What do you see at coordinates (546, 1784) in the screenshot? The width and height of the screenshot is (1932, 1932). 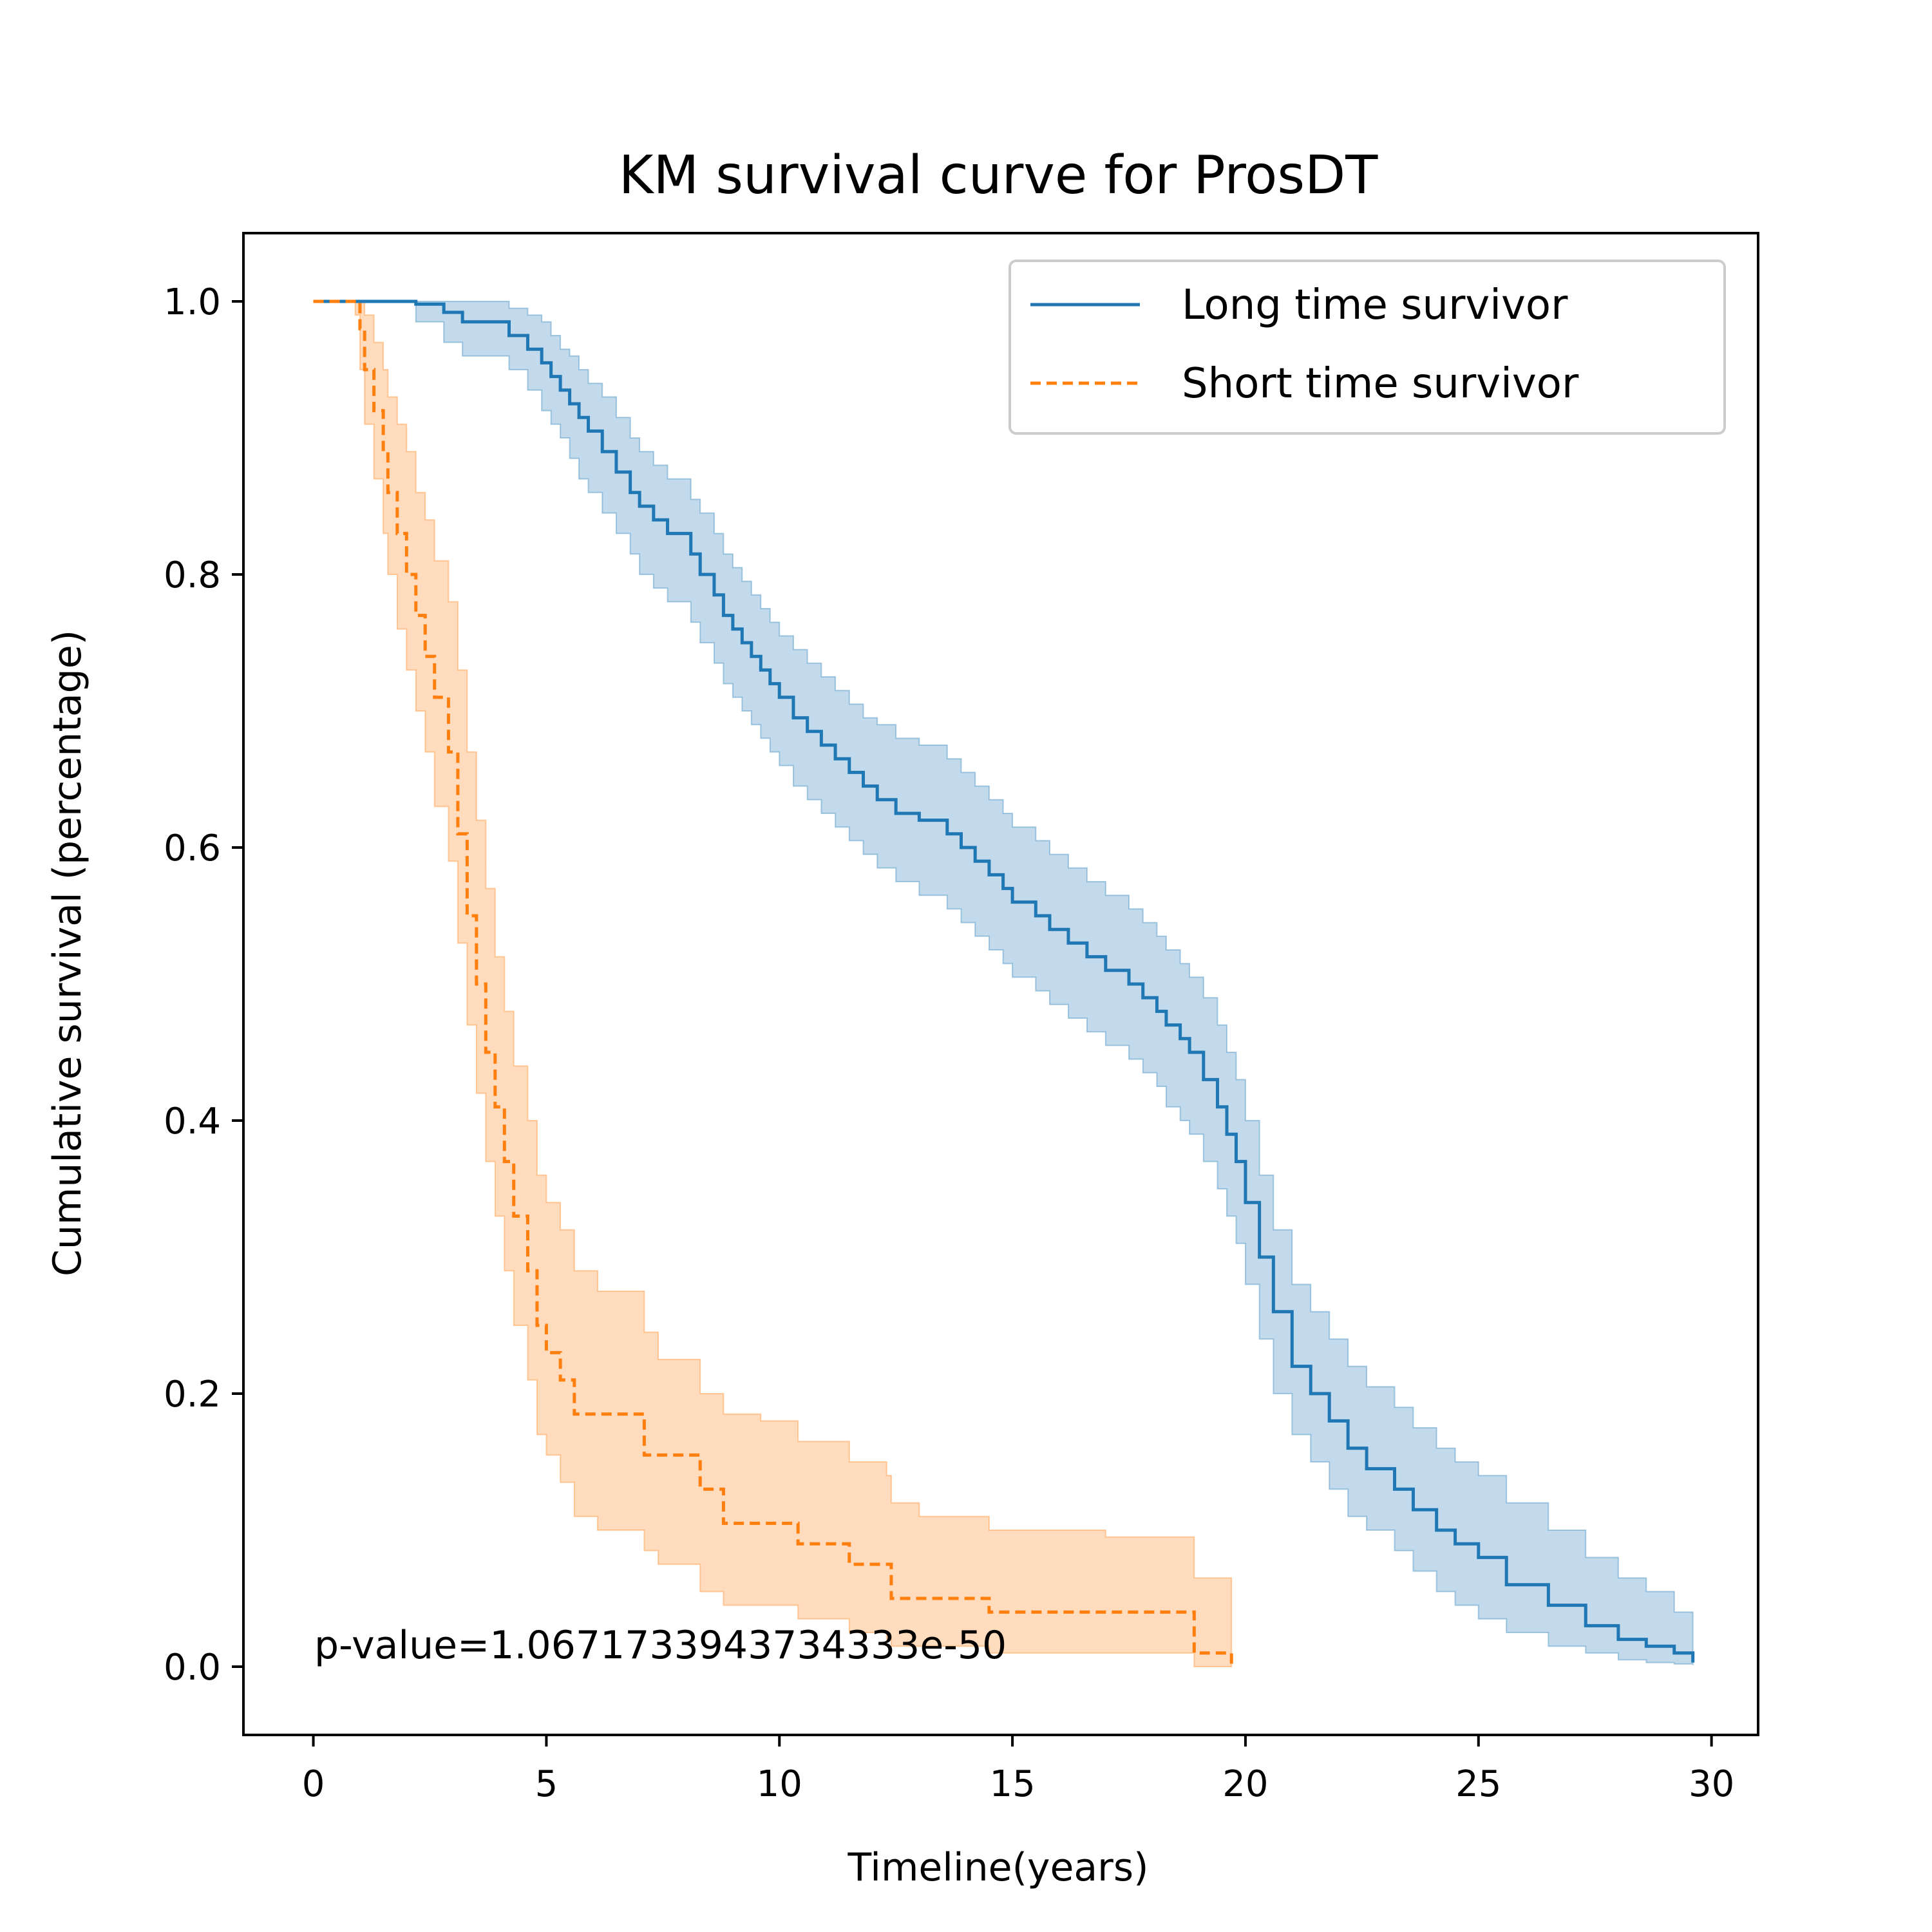 I see `x-tick-label: 5` at bounding box center [546, 1784].